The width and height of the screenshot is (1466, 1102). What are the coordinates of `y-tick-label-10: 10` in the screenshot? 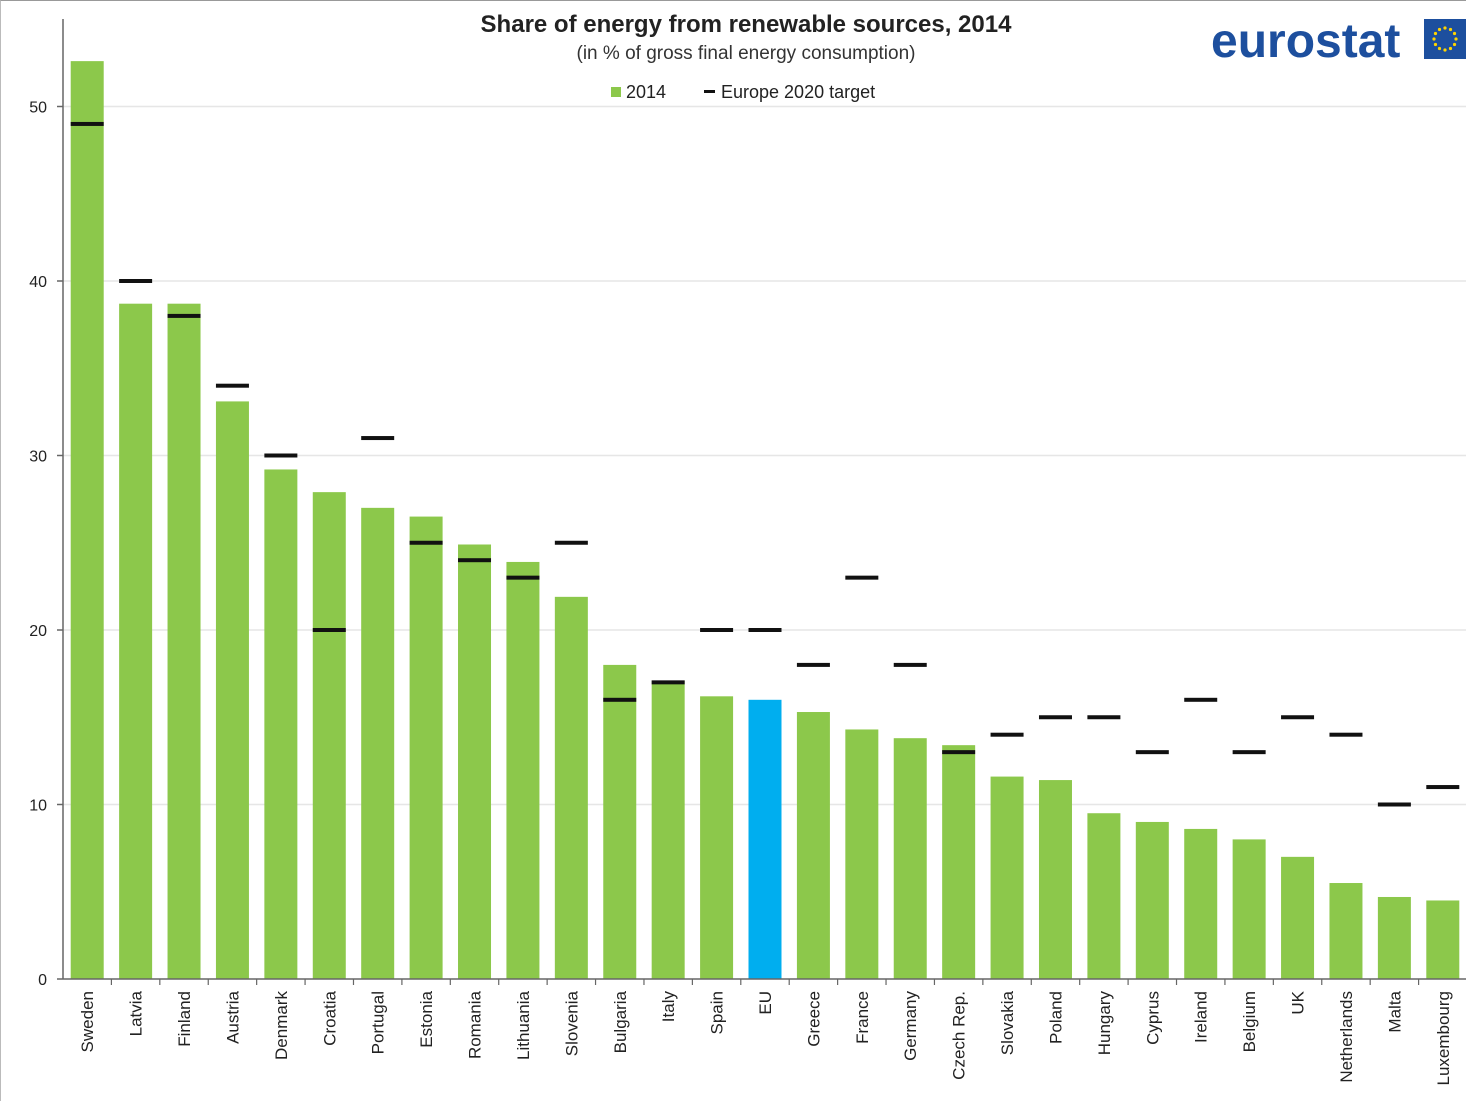 It's located at (38, 806).